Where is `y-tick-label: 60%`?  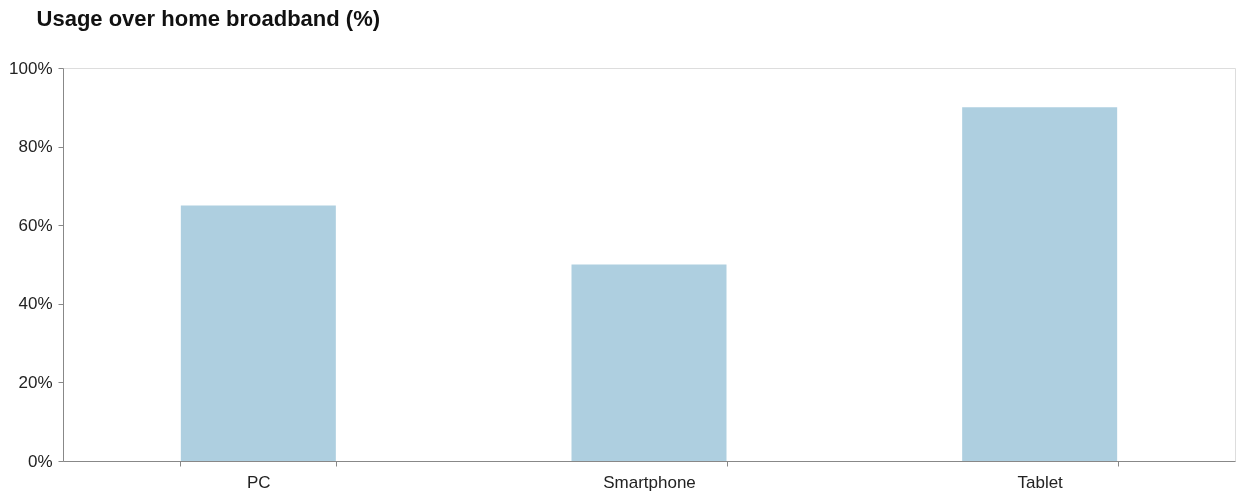
y-tick-label: 60% is located at coordinates (35, 225).